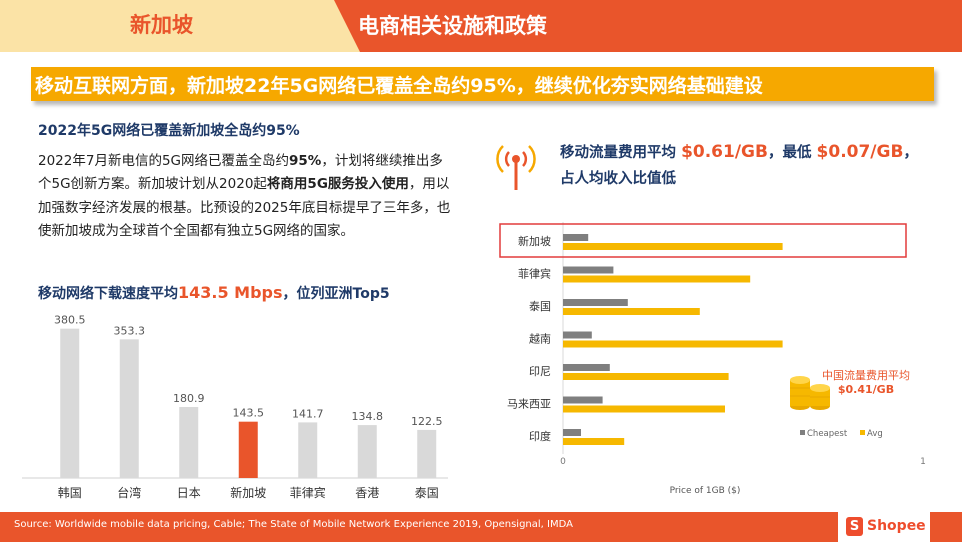  I want to click on heading-text-1: 移动流量费用平均, so click(621, 153).